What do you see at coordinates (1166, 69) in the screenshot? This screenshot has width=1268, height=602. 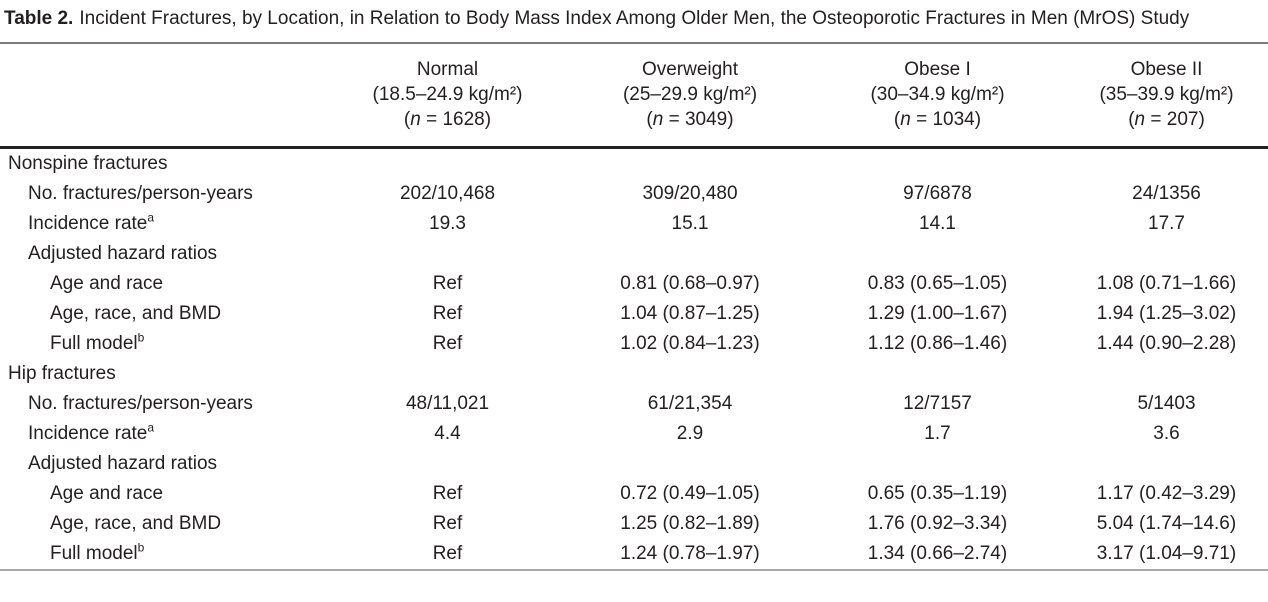 I see `column-label: Obese II` at bounding box center [1166, 69].